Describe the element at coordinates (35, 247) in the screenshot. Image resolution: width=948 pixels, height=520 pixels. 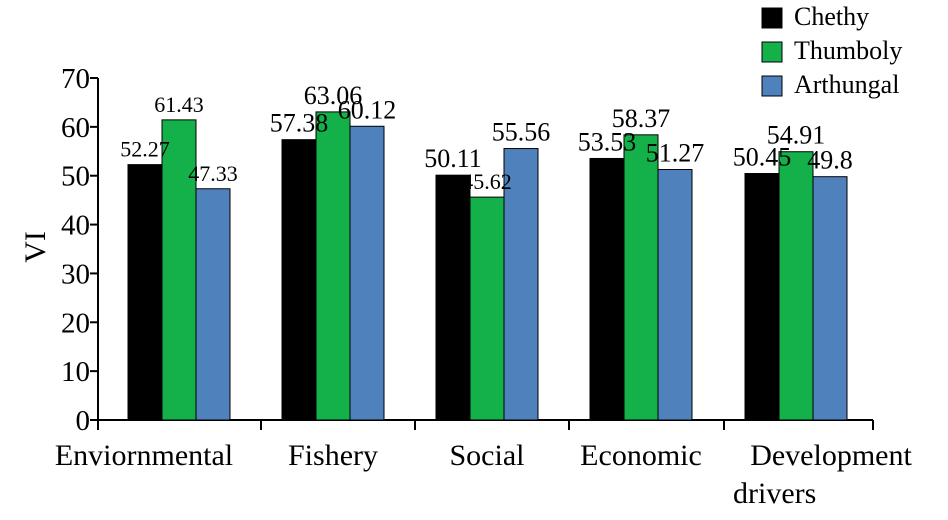
I see `y-axis-label: VI` at that location.